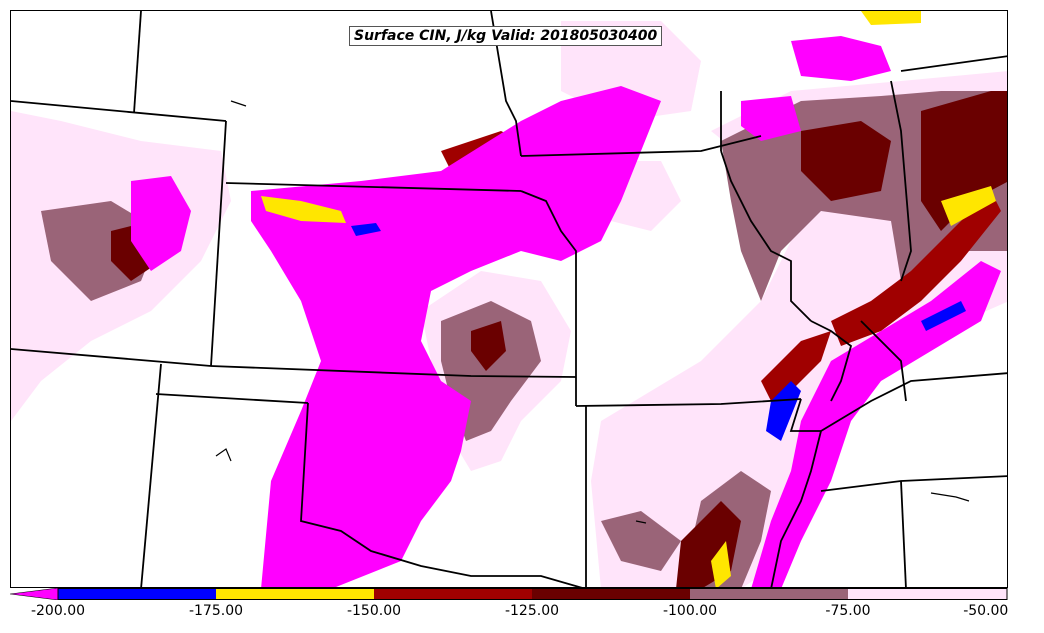 The width and height of the screenshot is (1044, 633). What do you see at coordinates (532, 611) in the screenshot?
I see `colorbar-tick-label: -125.00` at bounding box center [532, 611].